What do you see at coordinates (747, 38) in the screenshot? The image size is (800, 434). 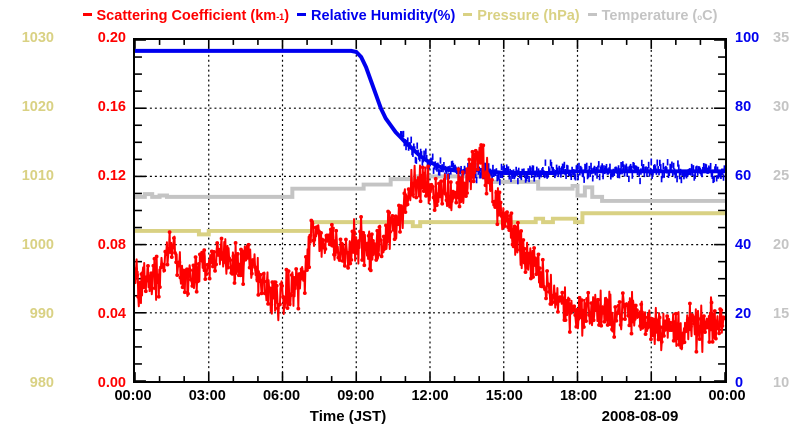 I see `humidity-tick-label: 100` at bounding box center [747, 38].